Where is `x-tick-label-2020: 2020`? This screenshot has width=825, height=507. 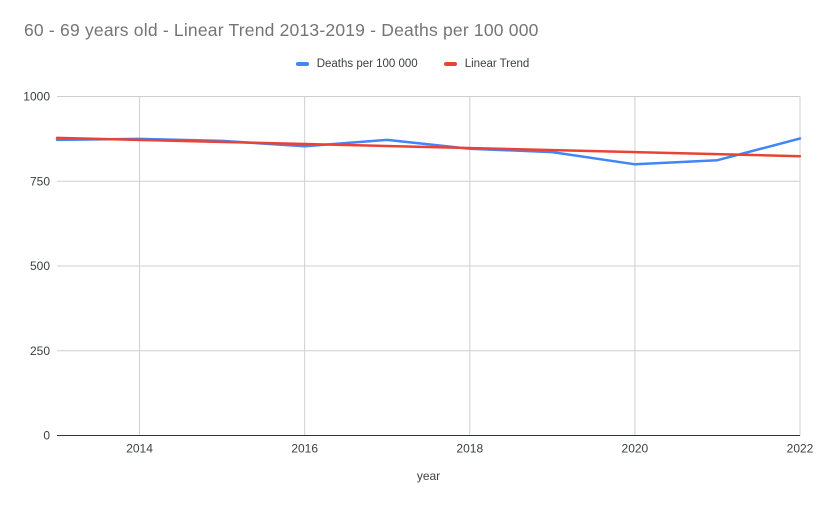
x-tick-label-2020: 2020 is located at coordinates (635, 449).